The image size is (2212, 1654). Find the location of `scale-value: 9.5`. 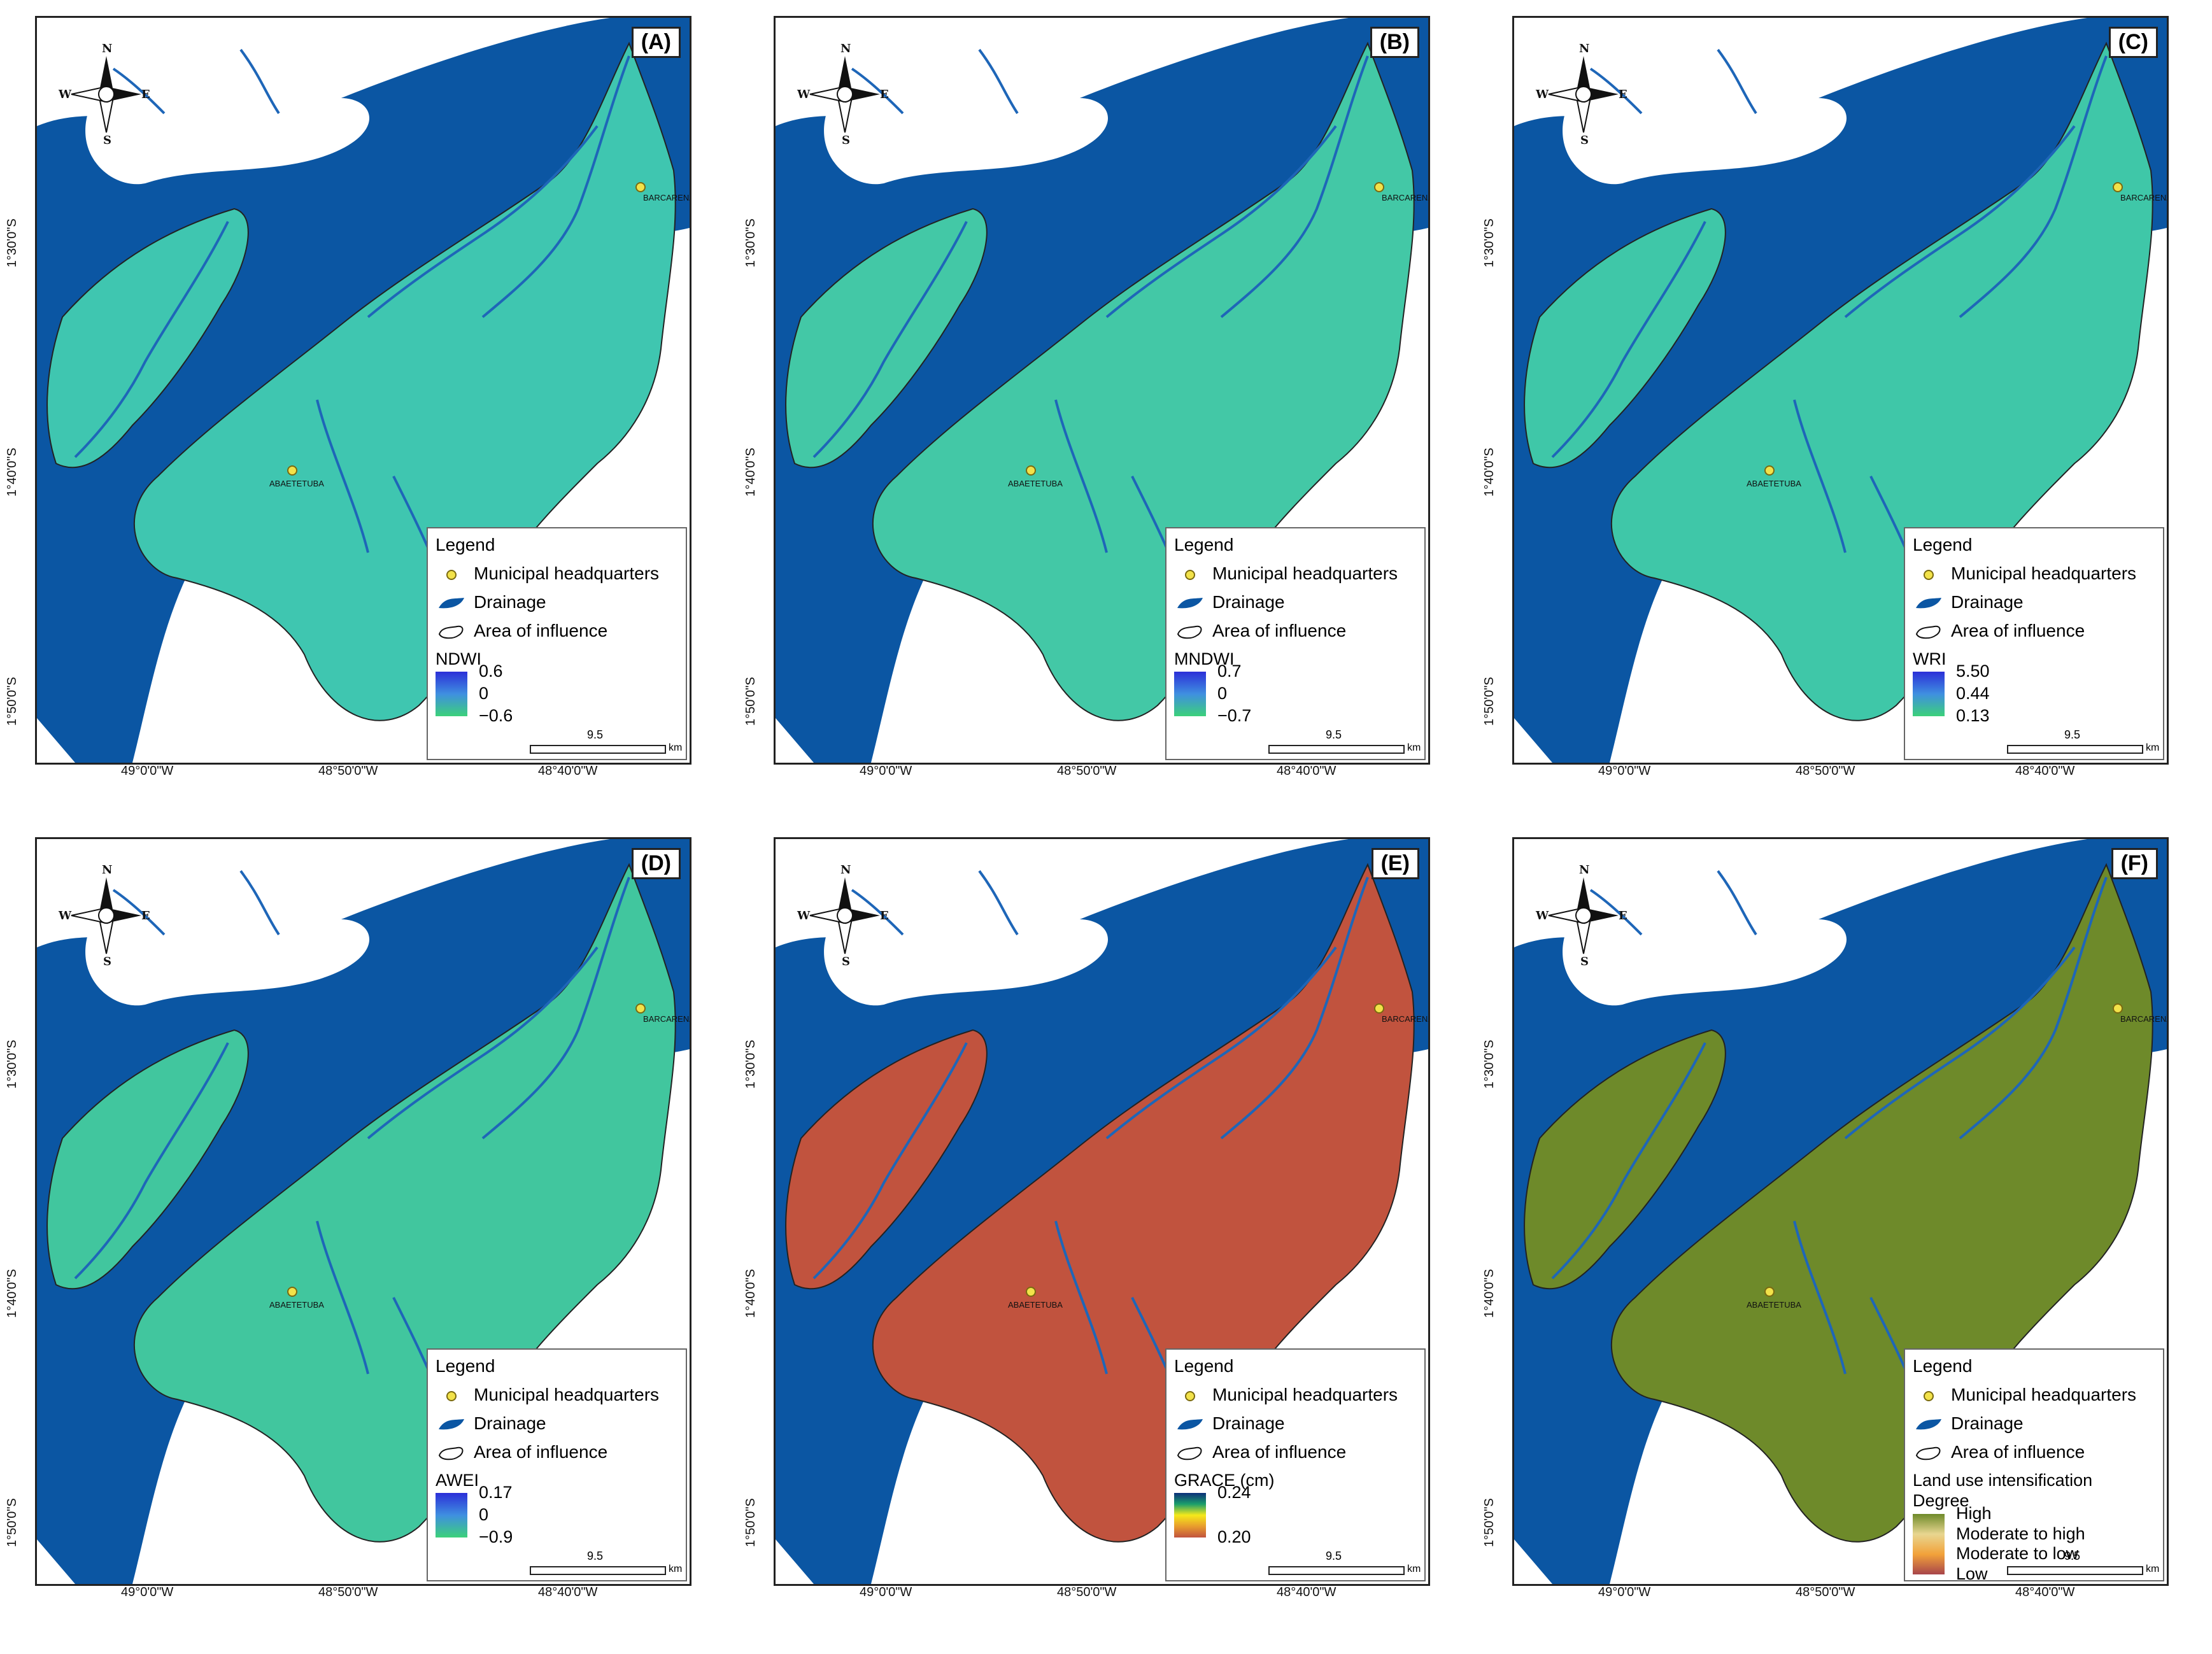

scale-value: 9.5 is located at coordinates (1334, 734).